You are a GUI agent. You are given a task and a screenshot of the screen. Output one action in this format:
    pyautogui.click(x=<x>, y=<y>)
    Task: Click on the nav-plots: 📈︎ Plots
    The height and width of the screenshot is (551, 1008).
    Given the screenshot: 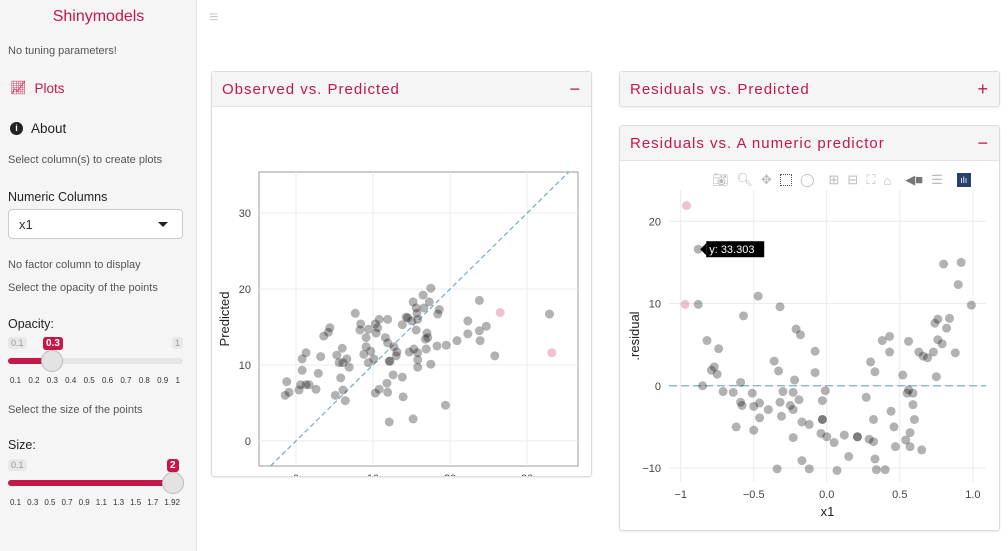 What is the action you would take?
    pyautogui.click(x=37, y=88)
    